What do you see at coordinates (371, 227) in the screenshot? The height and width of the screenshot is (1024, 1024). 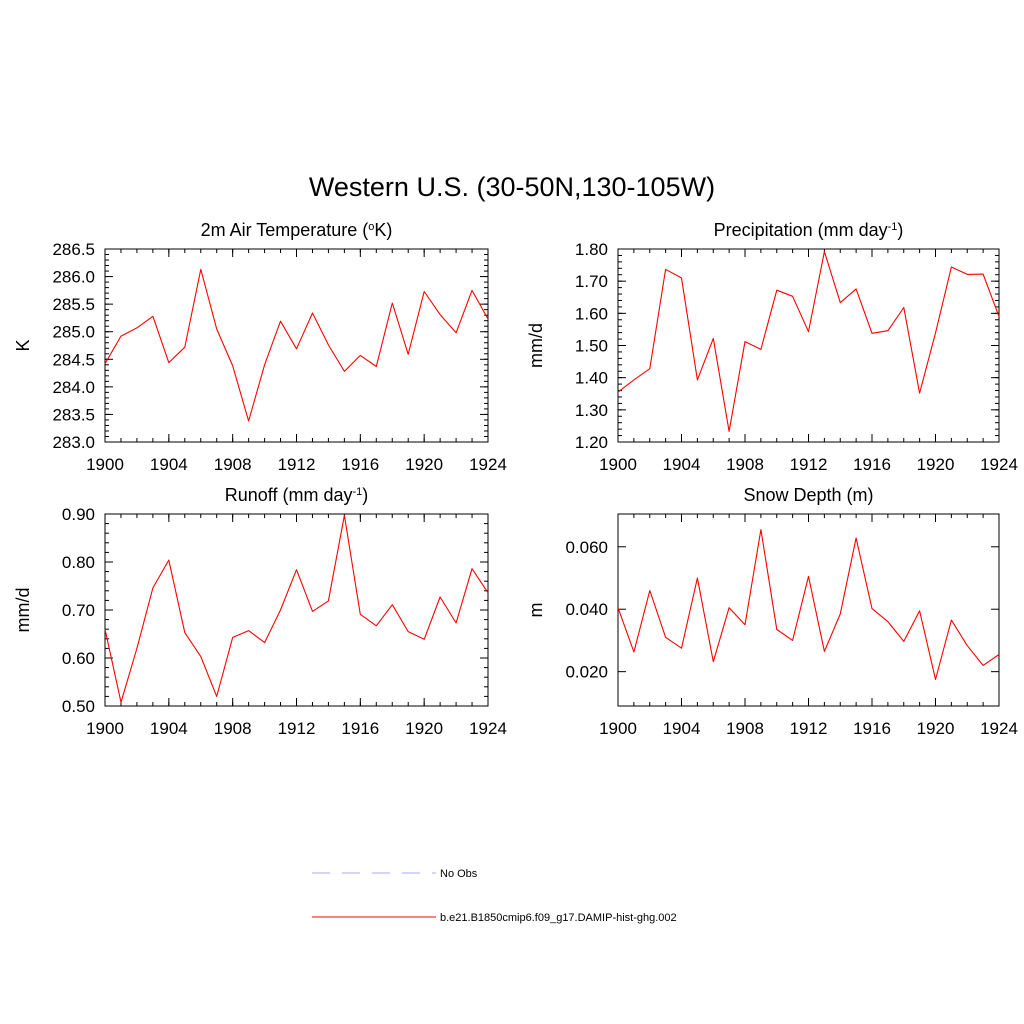 I see `title-superscript: o` at bounding box center [371, 227].